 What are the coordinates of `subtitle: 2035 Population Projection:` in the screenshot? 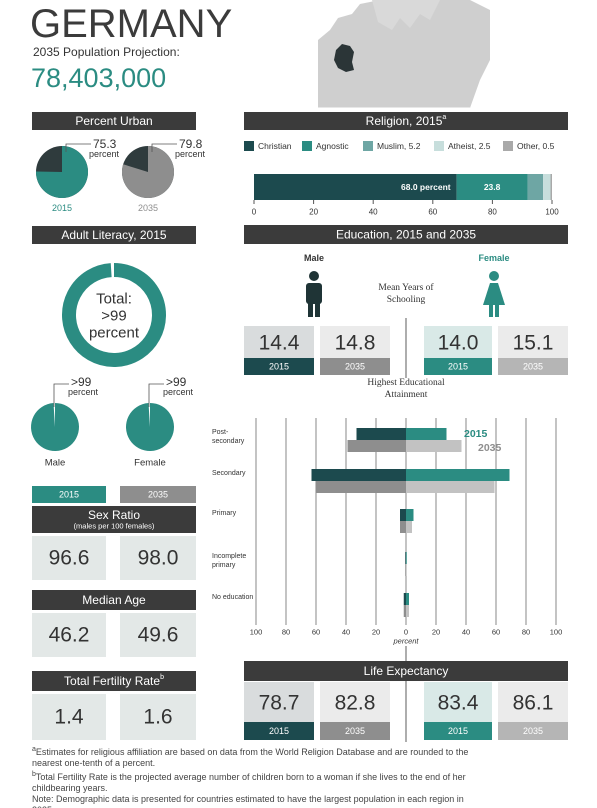 It's located at (106, 52).